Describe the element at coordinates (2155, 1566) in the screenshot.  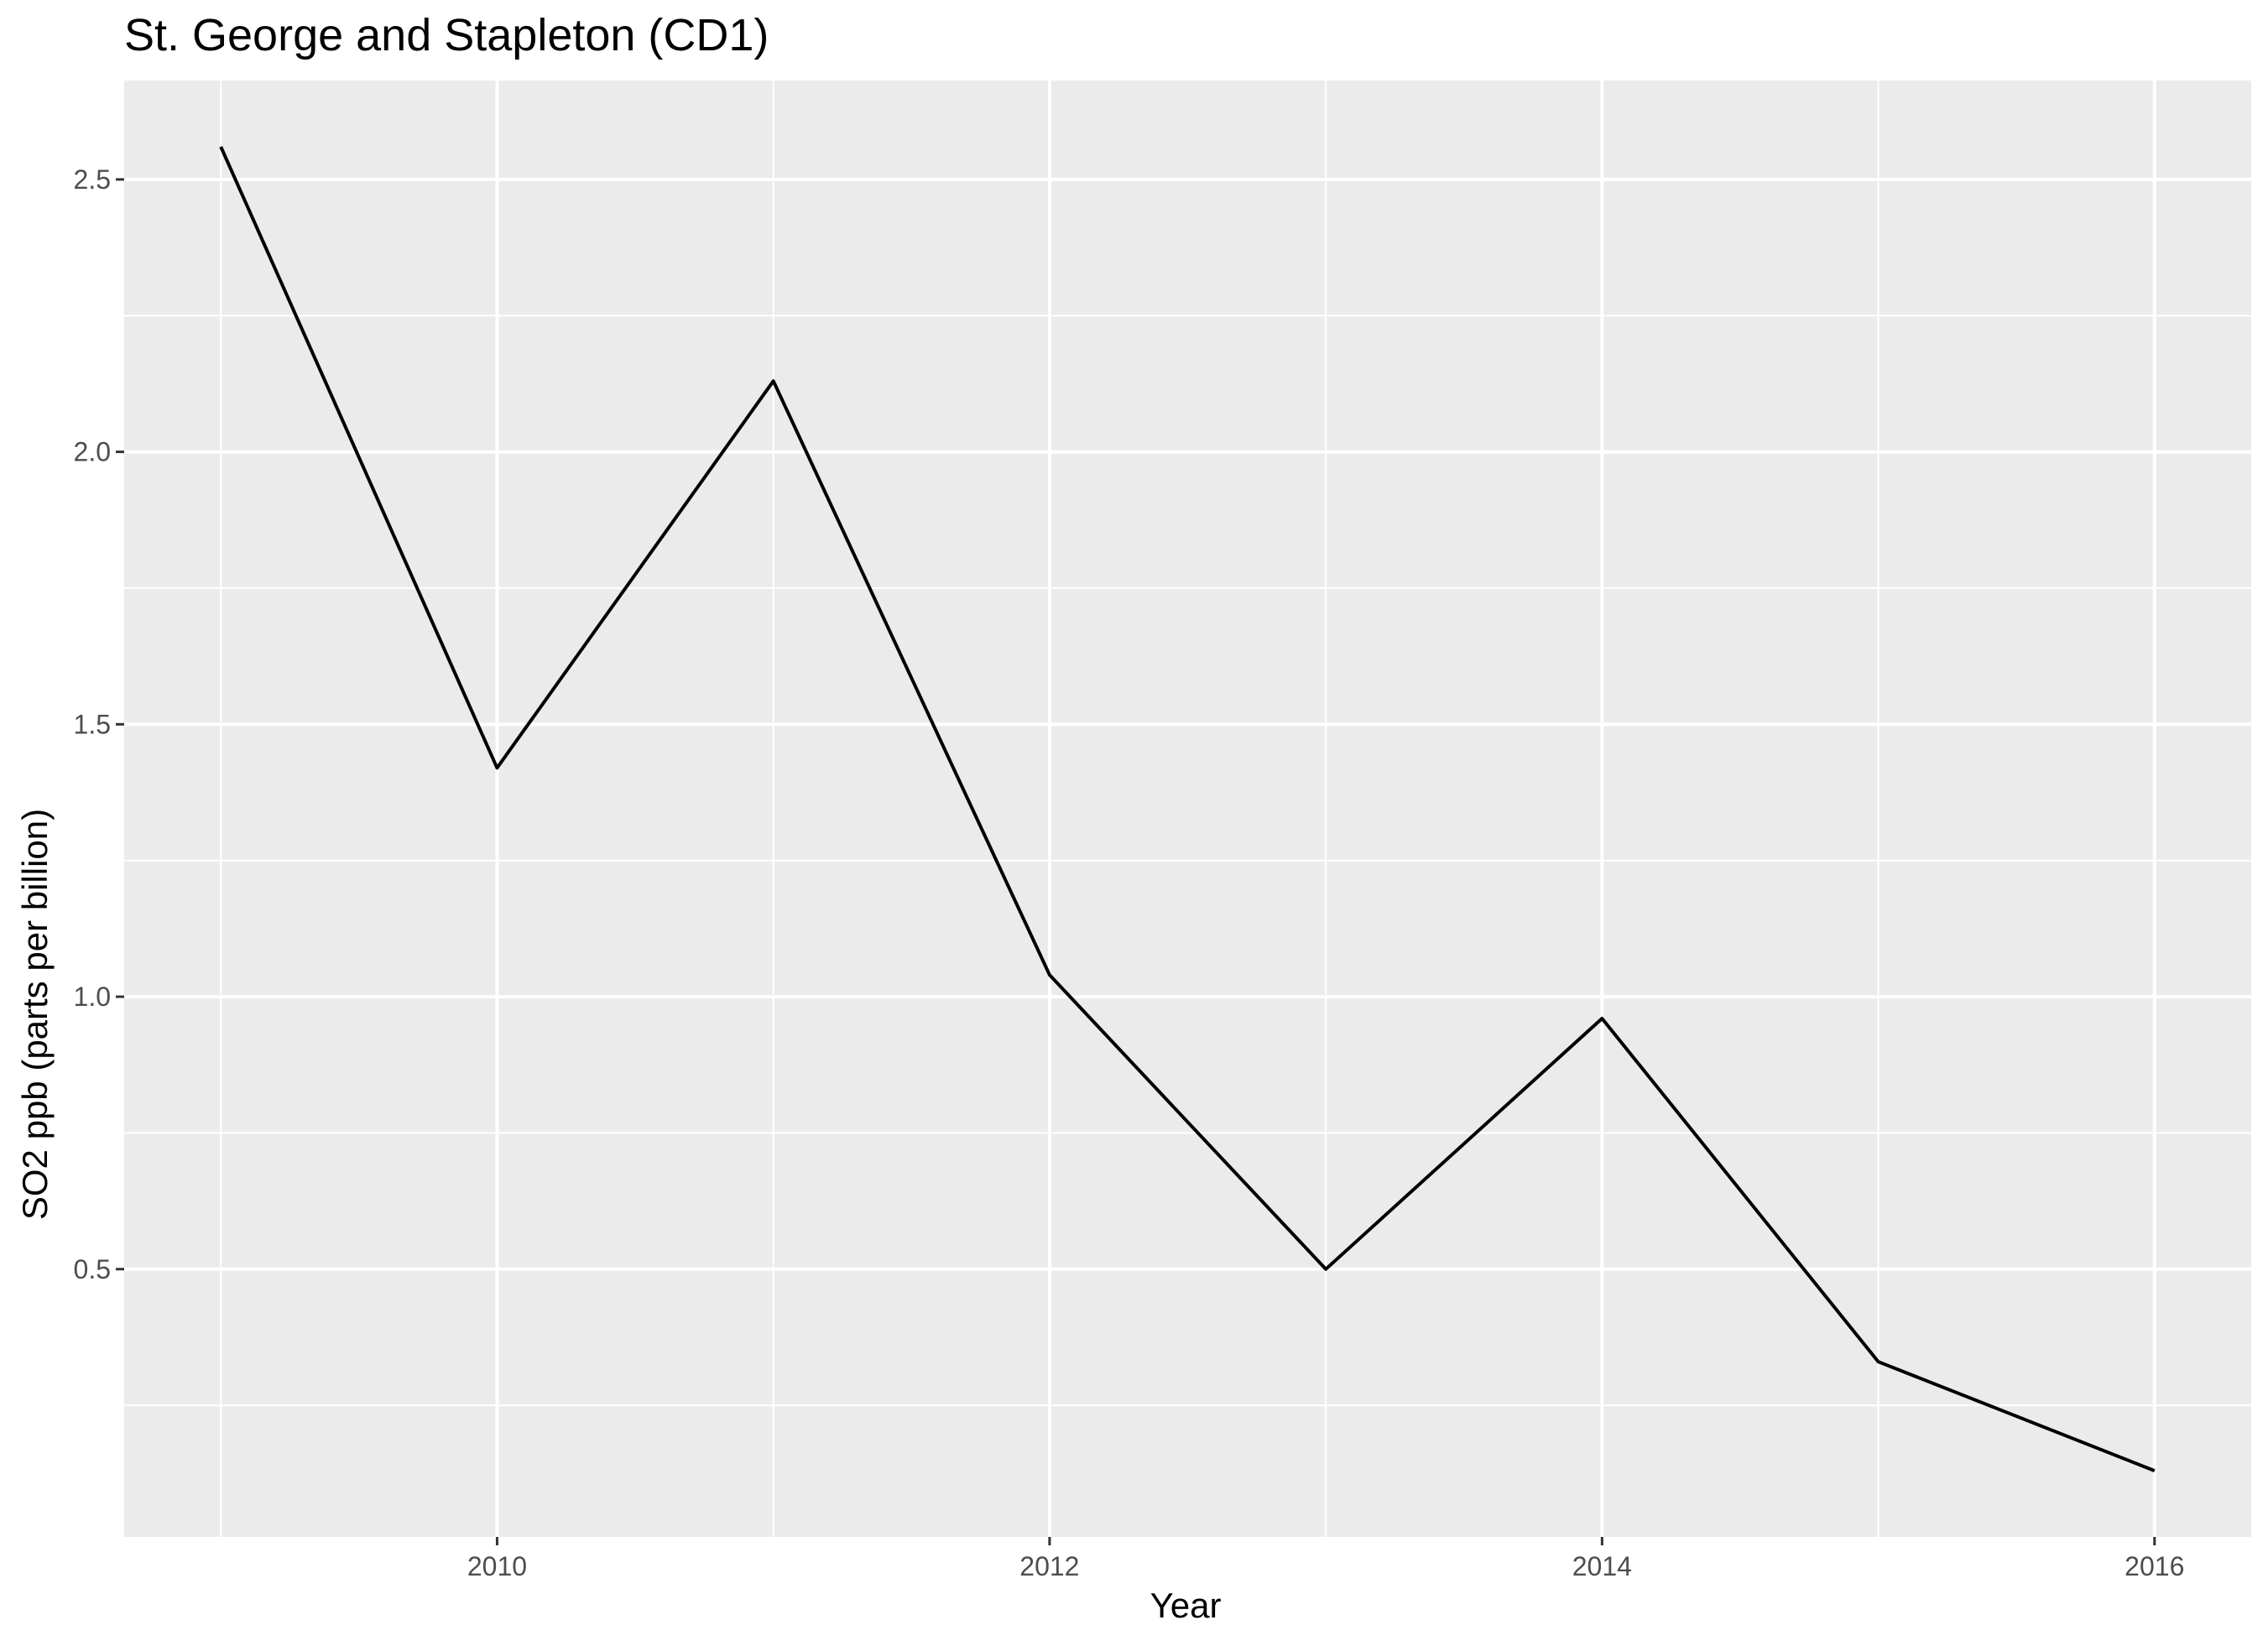
I see `x-tick-label: 2016` at that location.